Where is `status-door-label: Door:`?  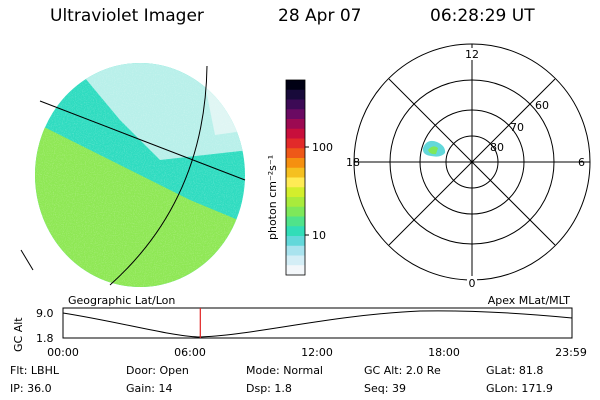
status-door-label: Door: is located at coordinates (141, 370).